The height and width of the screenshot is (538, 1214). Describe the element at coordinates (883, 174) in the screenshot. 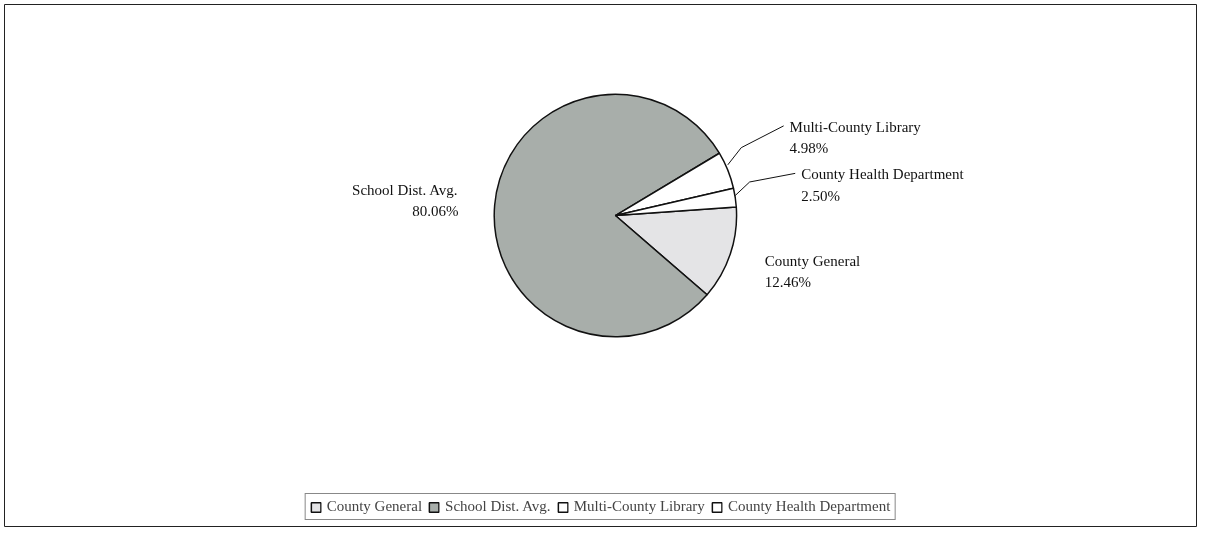

I see `slice-label: County Health Department` at that location.